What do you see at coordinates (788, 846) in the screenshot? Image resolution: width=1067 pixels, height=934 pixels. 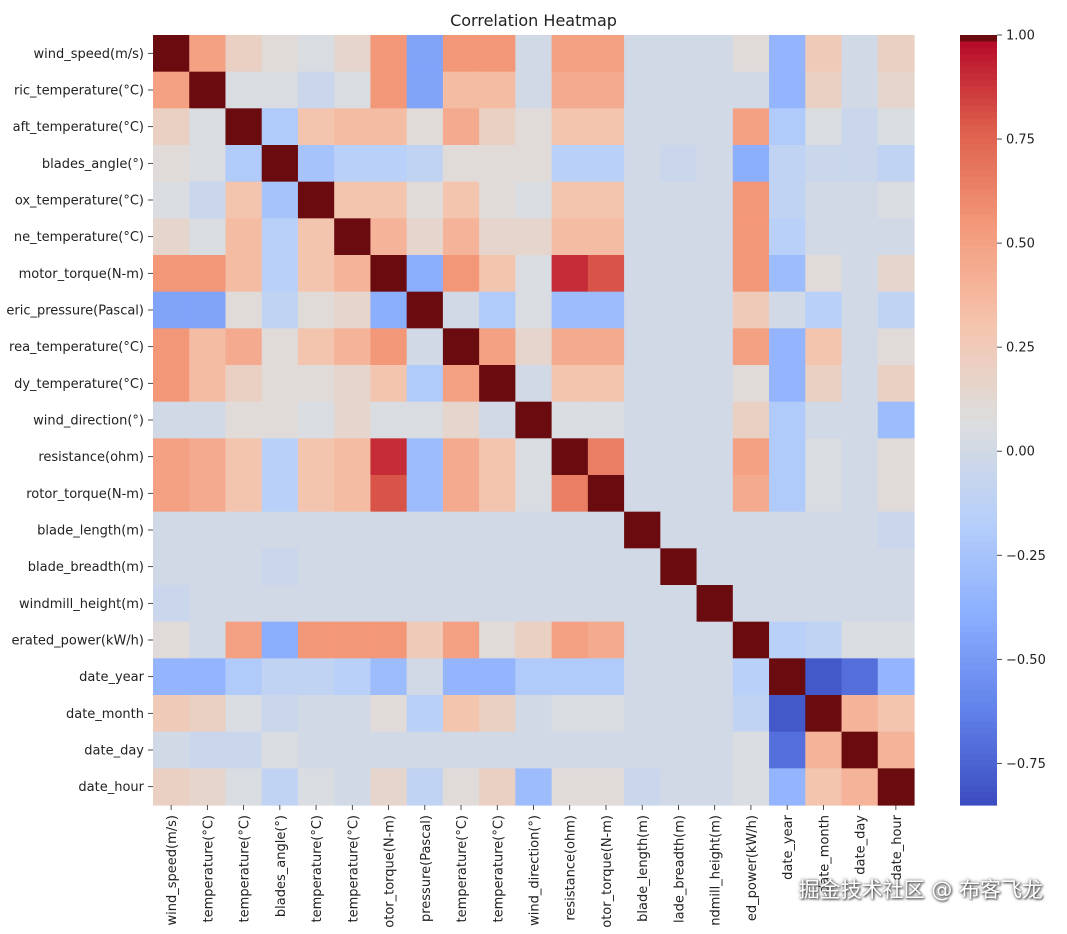 I see `column-tick-label: date_year` at bounding box center [788, 846].